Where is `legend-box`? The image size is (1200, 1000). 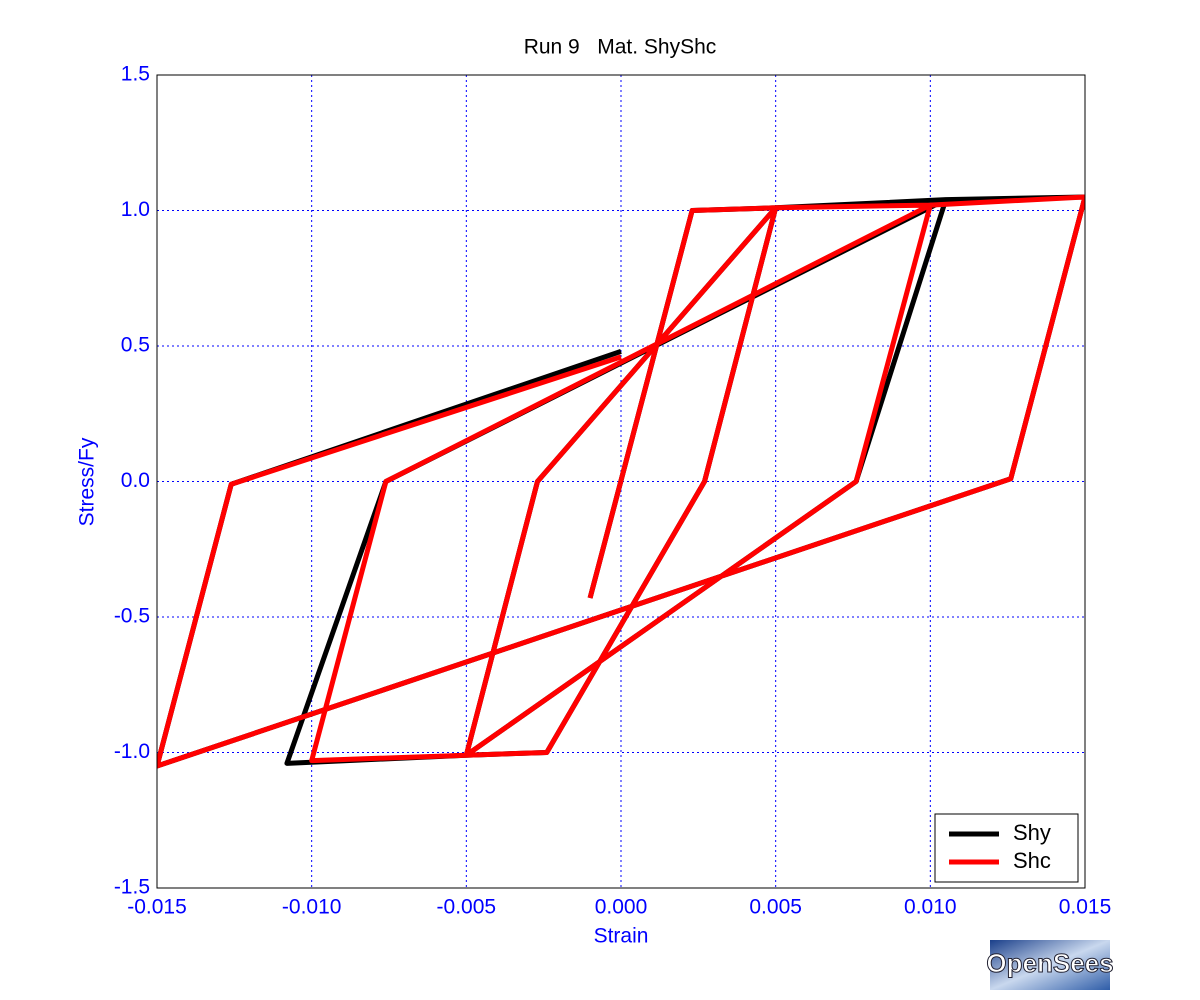
legend-box is located at coordinates (1006, 848).